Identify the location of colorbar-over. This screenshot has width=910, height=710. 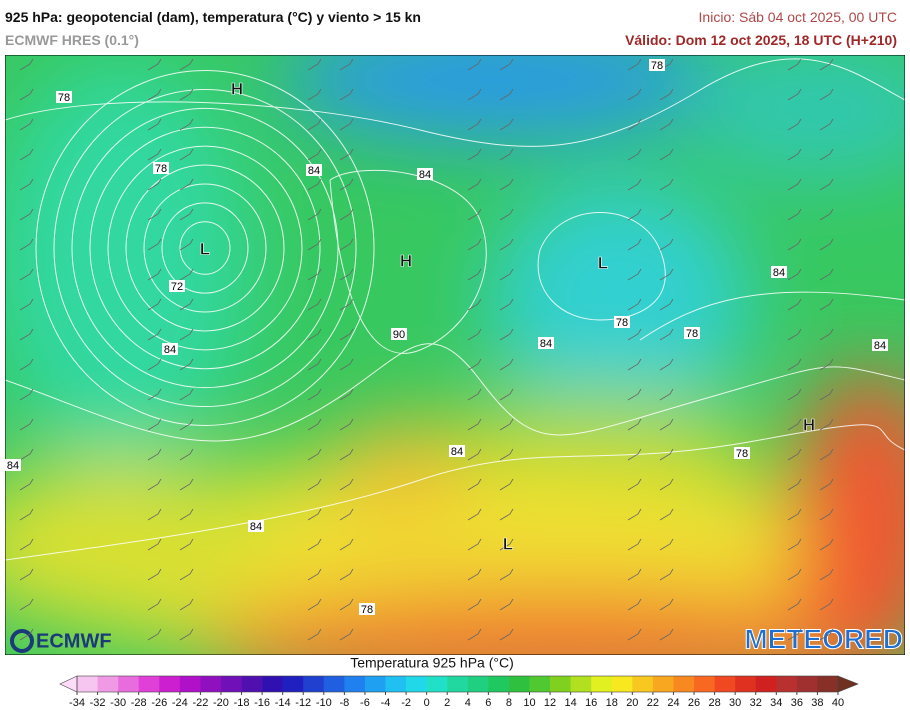
(848, 684).